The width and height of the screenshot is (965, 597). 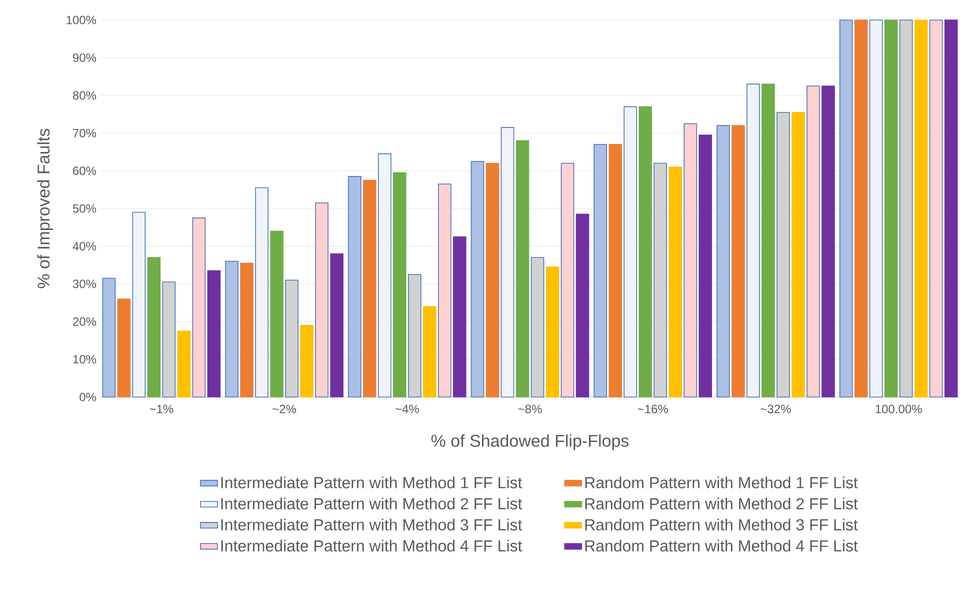 I want to click on legend-label: Intermediate Pattern with Method 4 FF List, so click(x=371, y=546).